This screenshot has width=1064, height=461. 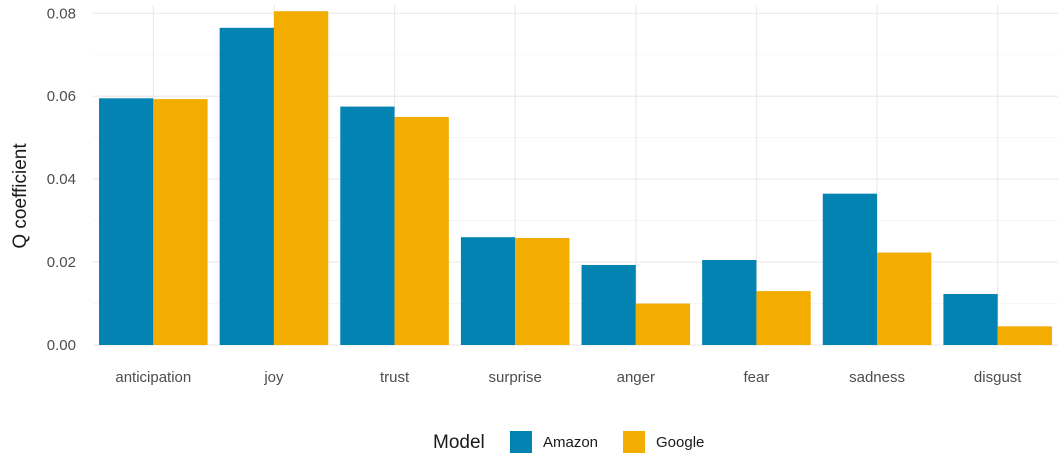 I want to click on bar-amazon-fear, so click(x=729, y=302).